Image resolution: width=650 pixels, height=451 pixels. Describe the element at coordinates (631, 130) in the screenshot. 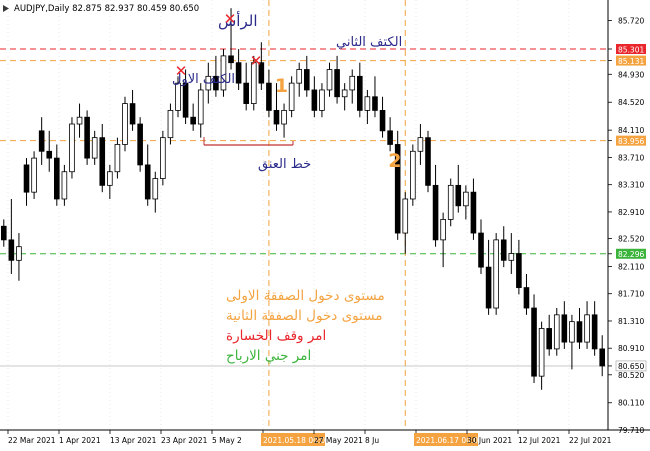

I see `price-tick-label: 84.110` at that location.